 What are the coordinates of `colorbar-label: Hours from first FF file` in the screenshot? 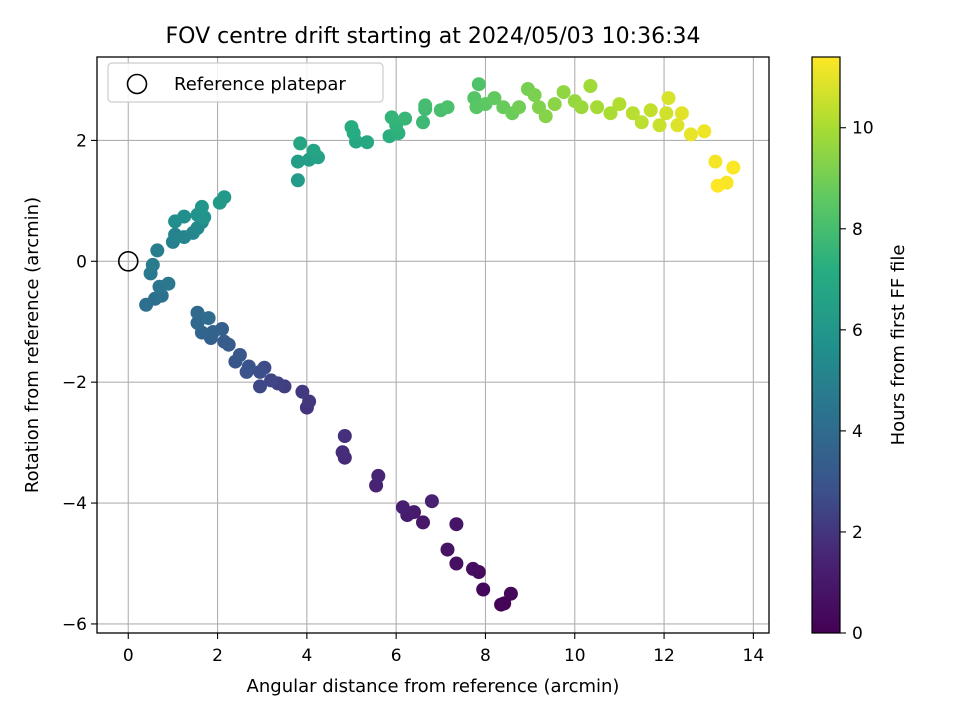 It's located at (898, 345).